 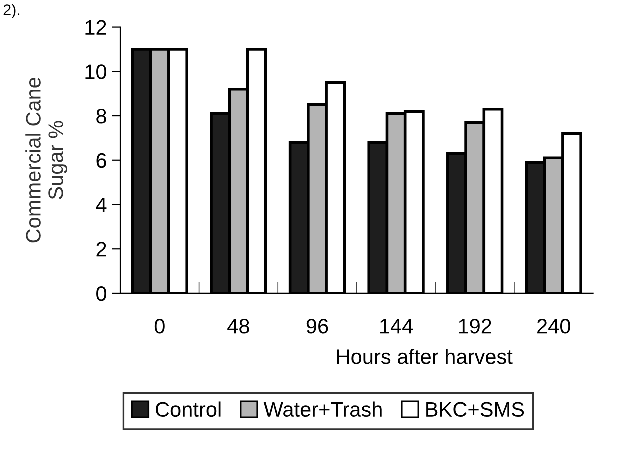 What do you see at coordinates (239, 326) in the screenshot?
I see `x-tick-label: 48` at bounding box center [239, 326].